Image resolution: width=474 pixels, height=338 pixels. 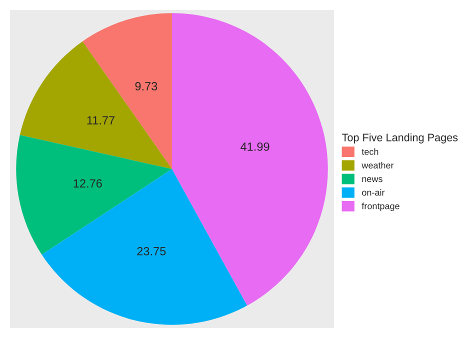 What do you see at coordinates (100, 120) in the screenshot?
I see `data-label: 11.77` at bounding box center [100, 120].